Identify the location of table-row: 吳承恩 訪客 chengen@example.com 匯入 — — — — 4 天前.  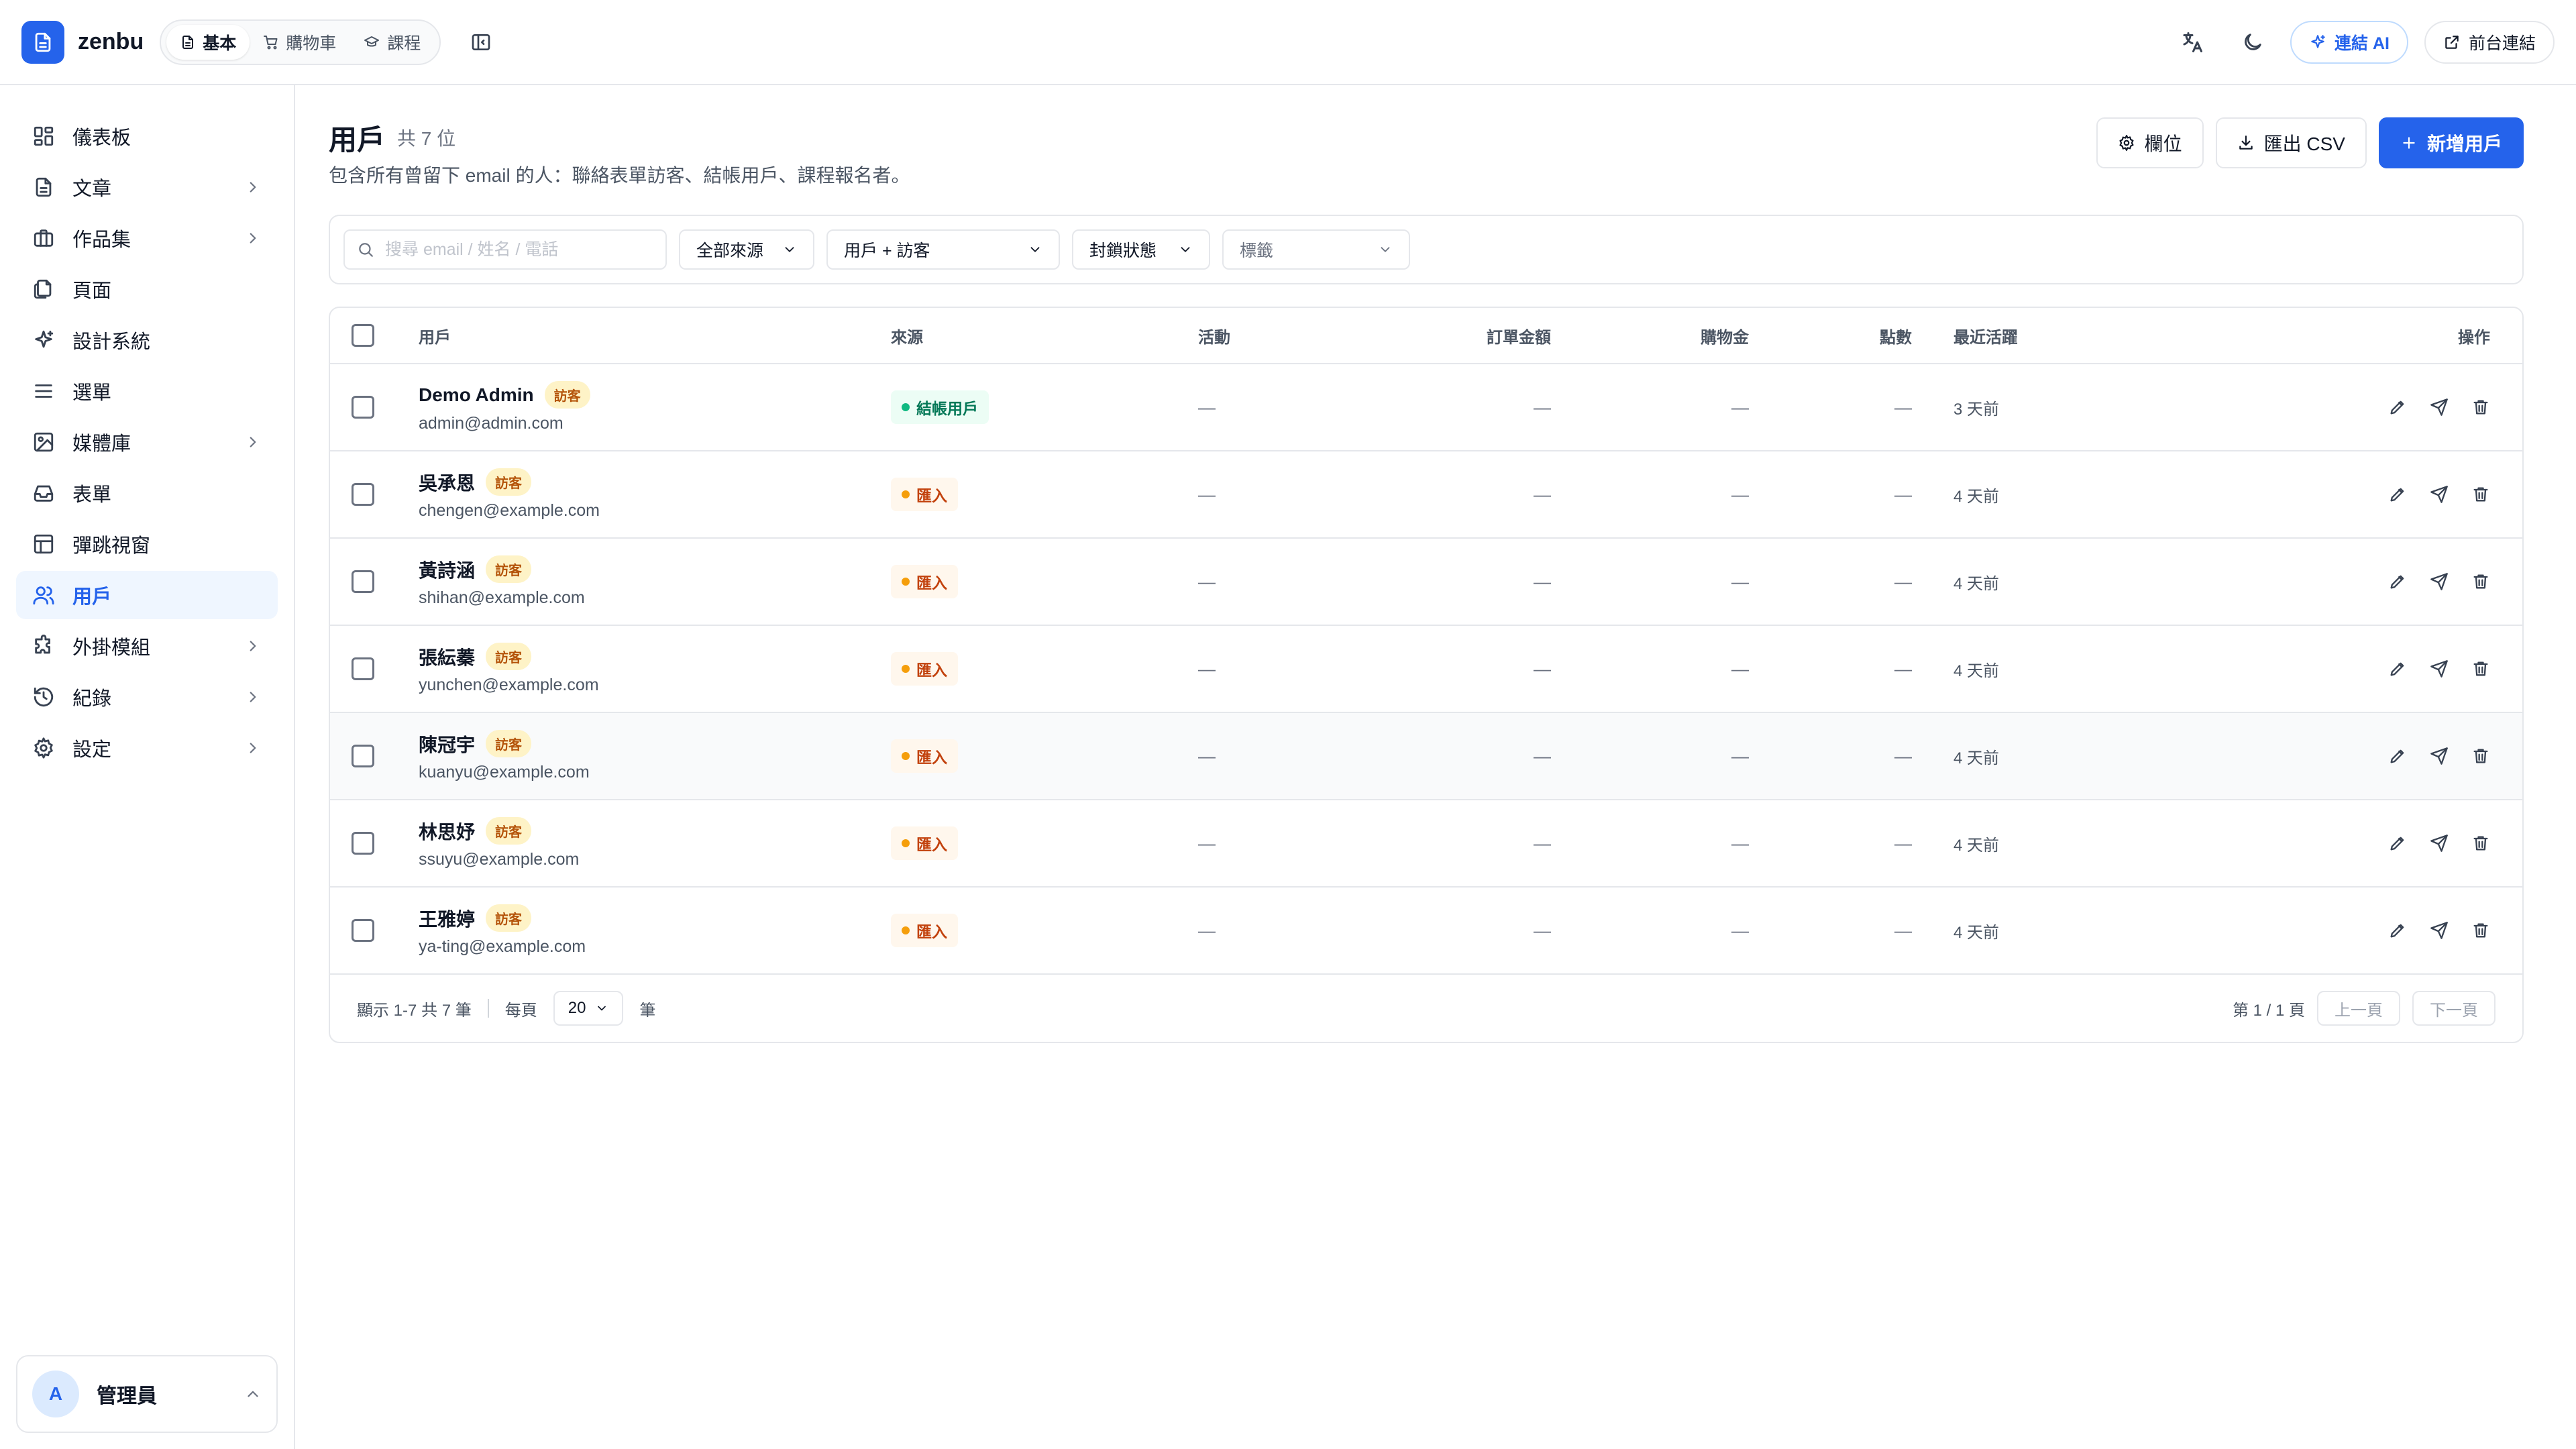
(1426, 495).